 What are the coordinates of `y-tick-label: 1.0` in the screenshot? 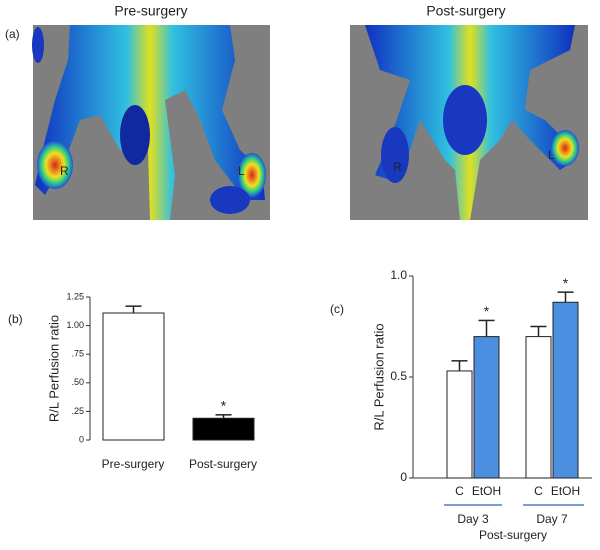 It's located at (398, 275).